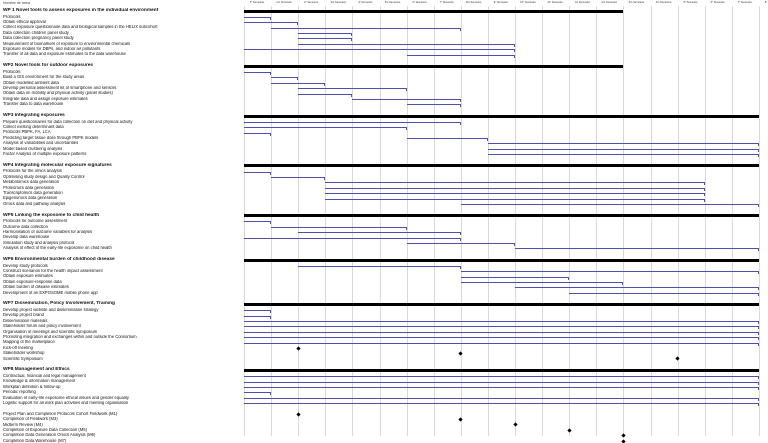  What do you see at coordinates (384, 227) in the screenshot?
I see `task-row: Outcome data collection` at bounding box center [384, 227].